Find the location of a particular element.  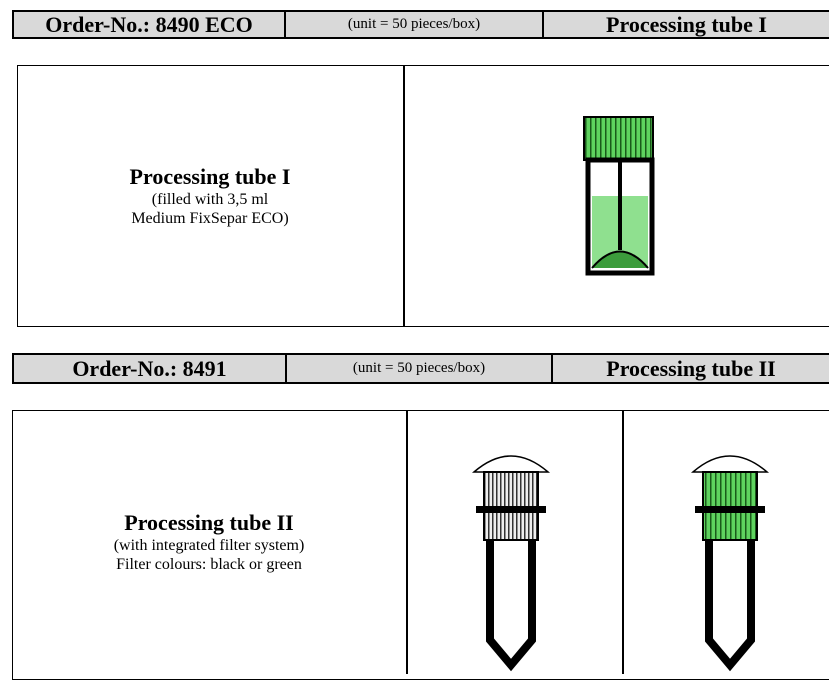

product-name: Processing tube I is located at coordinates (685, 24).